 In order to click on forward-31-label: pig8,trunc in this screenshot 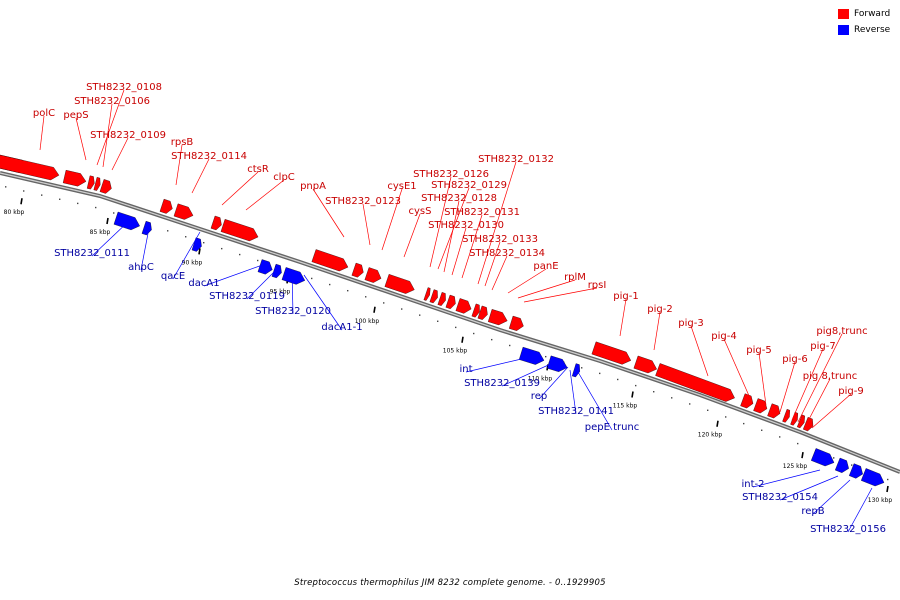, I will do `click(841, 331)`.